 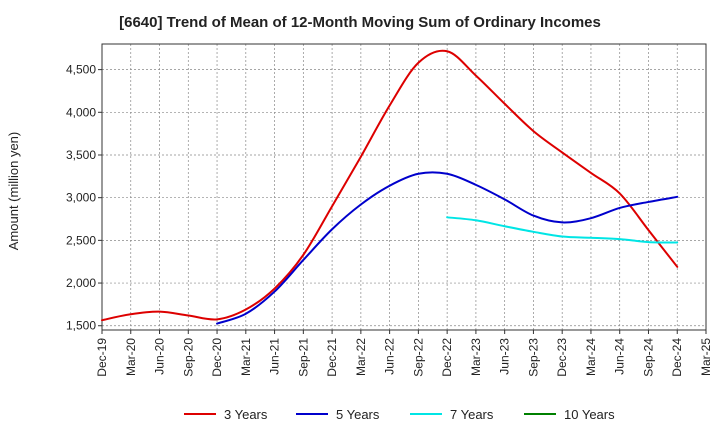 What do you see at coordinates (102, 357) in the screenshot?
I see `x-tick-label: Dec-19` at bounding box center [102, 357].